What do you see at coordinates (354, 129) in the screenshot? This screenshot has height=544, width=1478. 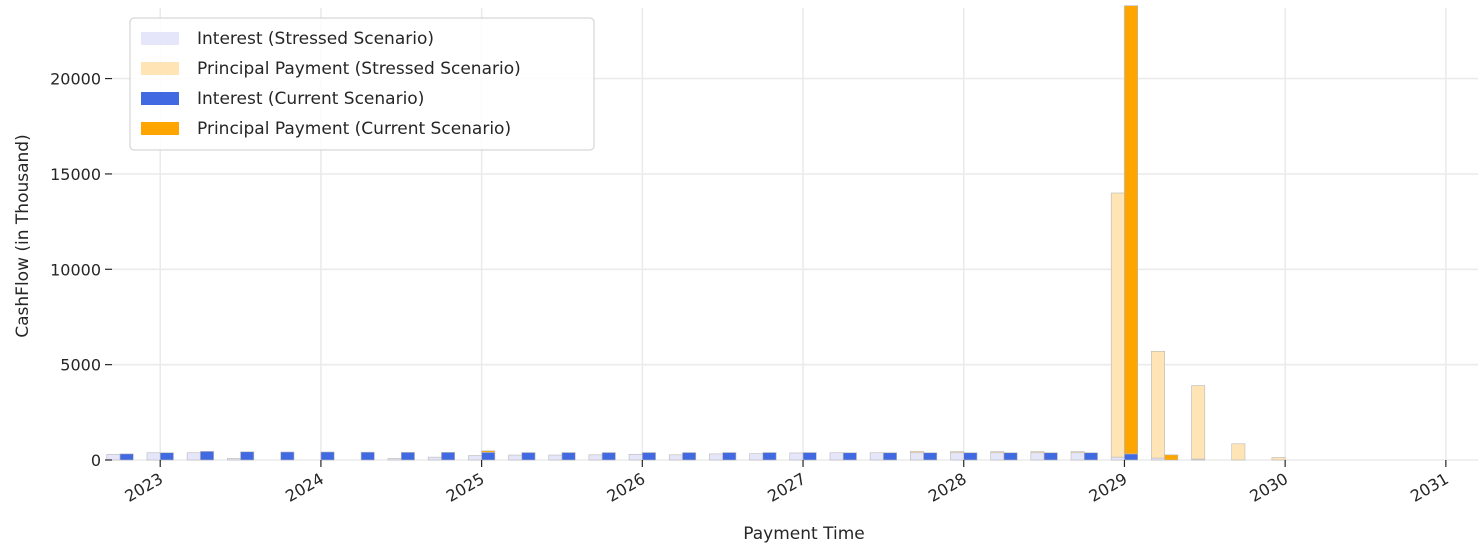 I see `legend-label-principal-payment-current-scenario: Principal Payment (Current Scenario)` at bounding box center [354, 129].